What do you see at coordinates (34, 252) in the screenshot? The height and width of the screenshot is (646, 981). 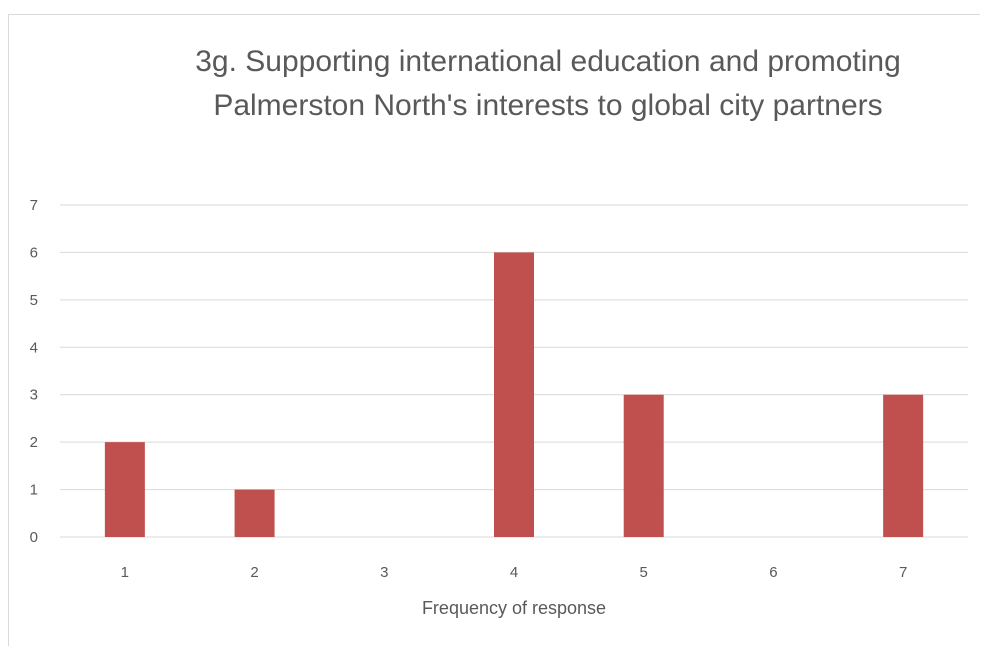 I see `y-tick-label: 6` at bounding box center [34, 252].